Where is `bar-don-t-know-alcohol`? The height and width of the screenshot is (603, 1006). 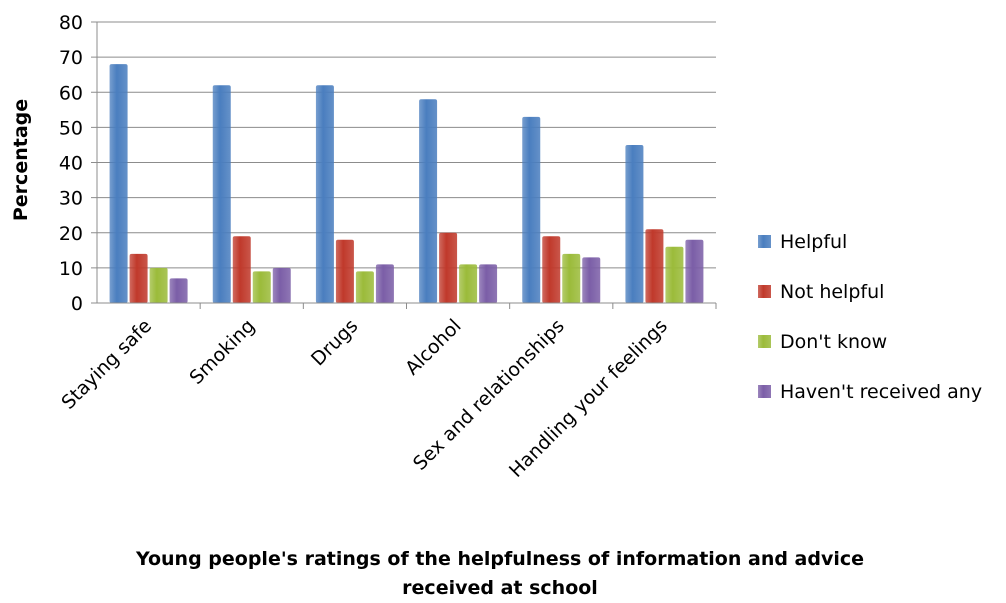 bar-don-t-know-alcohol is located at coordinates (468, 283).